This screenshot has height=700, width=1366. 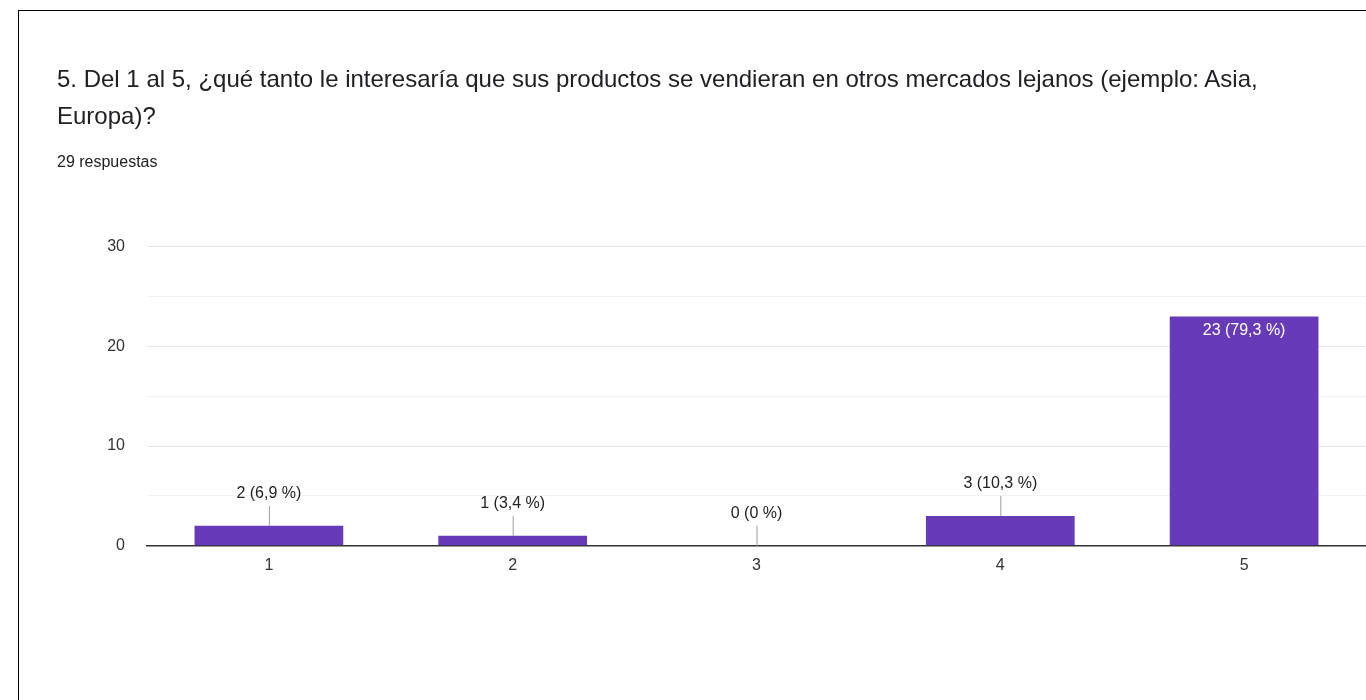 What do you see at coordinates (116, 246) in the screenshot?
I see `y-tick-label: 30` at bounding box center [116, 246].